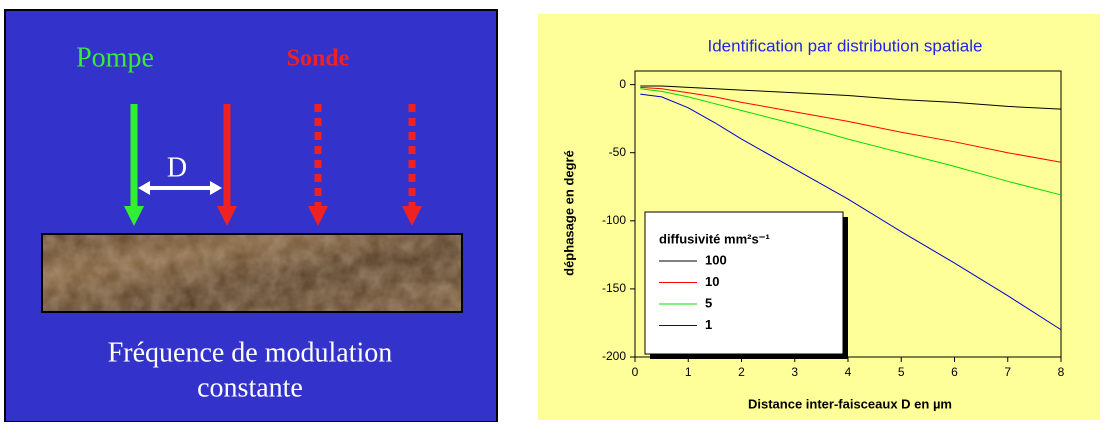 The image size is (1107, 427). Describe the element at coordinates (134, 216) in the screenshot. I see `pump-arrow-head` at that location.